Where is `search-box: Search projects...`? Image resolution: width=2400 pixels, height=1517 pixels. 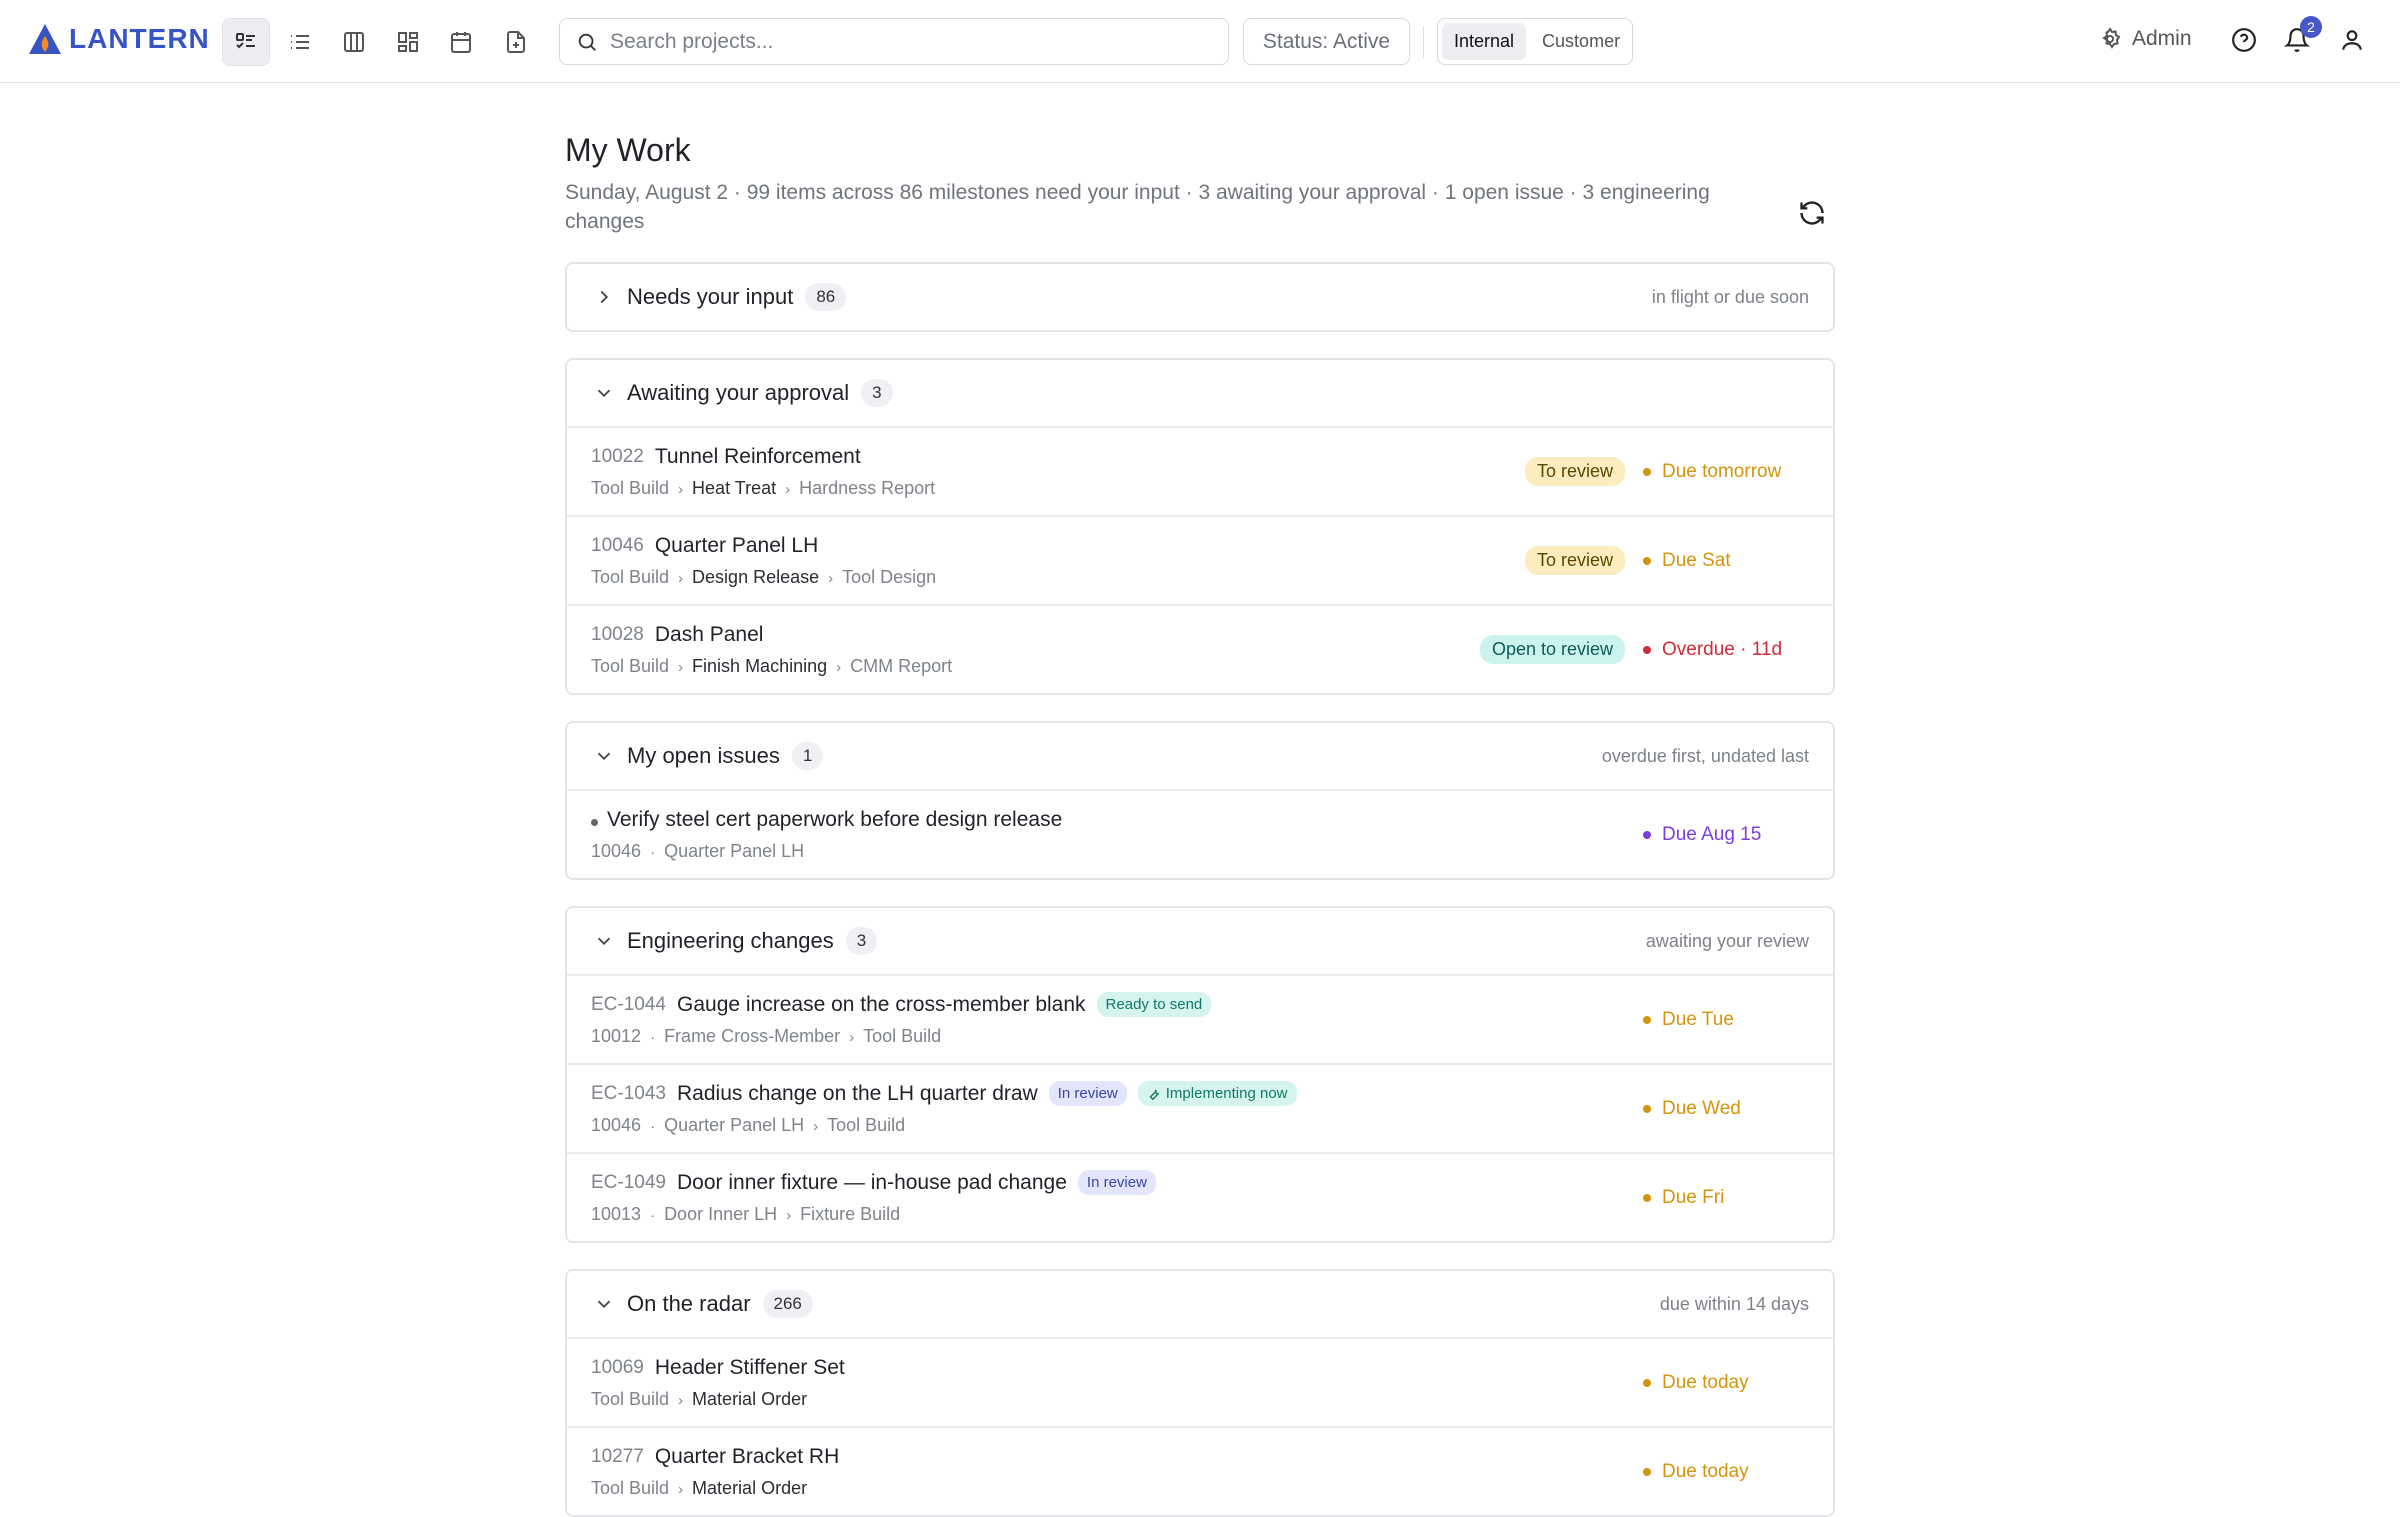
search-box: Search projects... is located at coordinates (894, 41).